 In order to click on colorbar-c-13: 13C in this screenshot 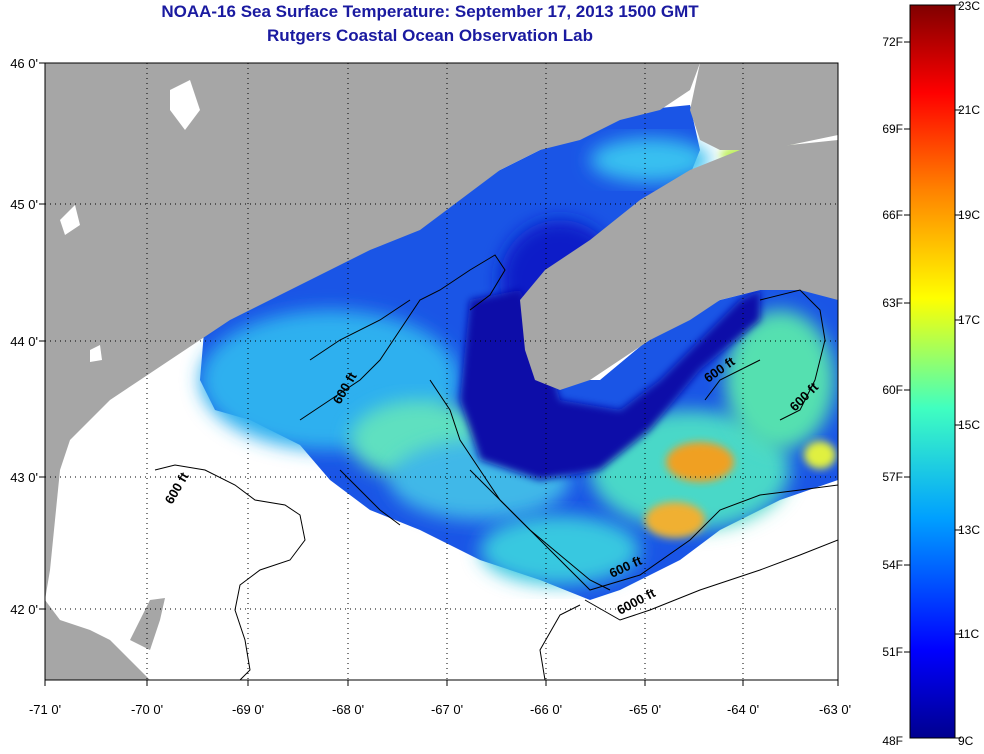, I will do `click(969, 530)`.